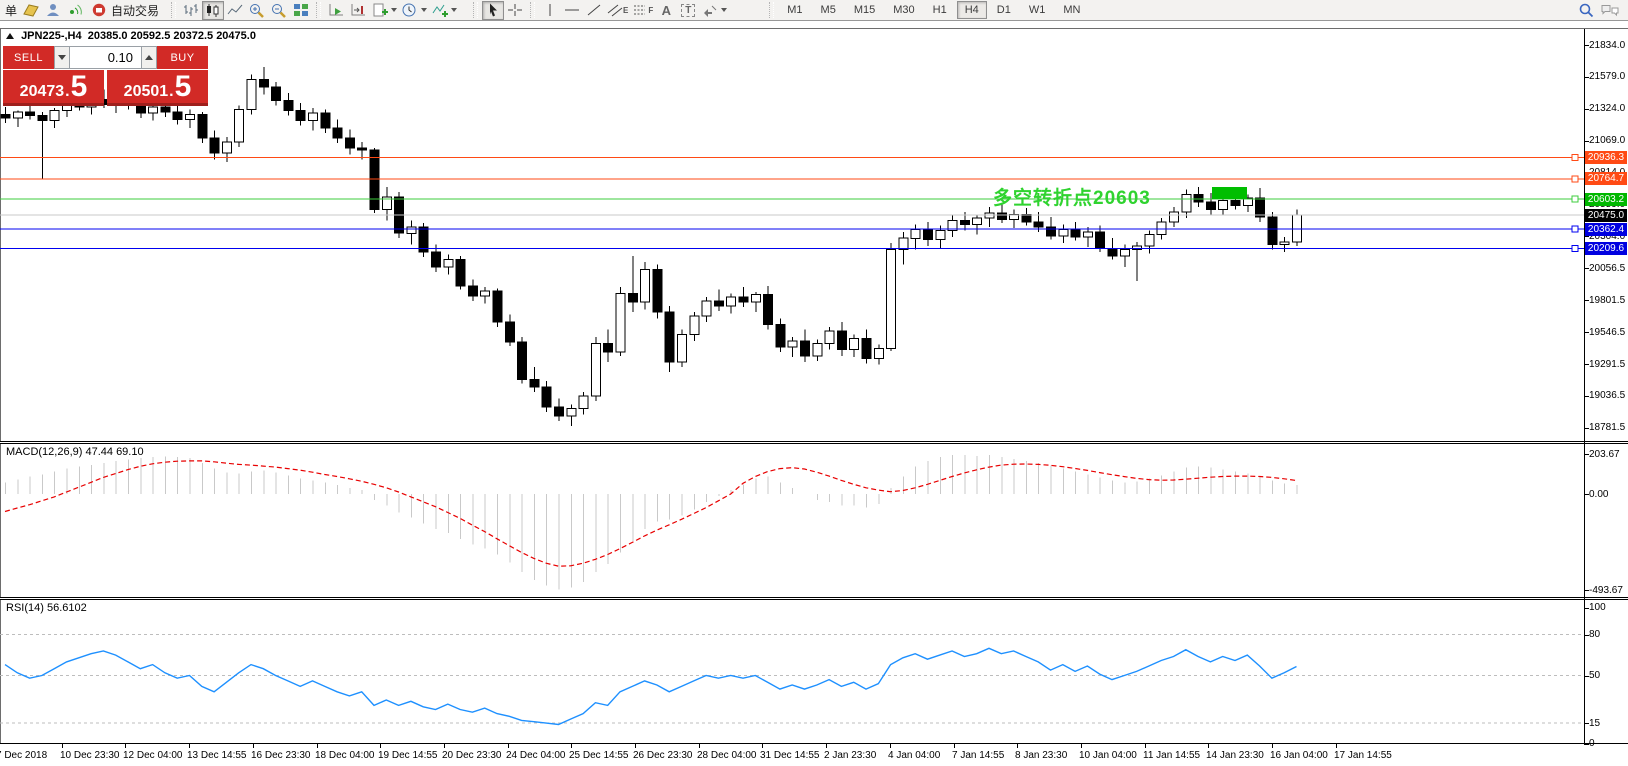 Image resolution: width=1628 pixels, height=766 pixels. I want to click on fibonacci-tool-button: F, so click(642, 10).